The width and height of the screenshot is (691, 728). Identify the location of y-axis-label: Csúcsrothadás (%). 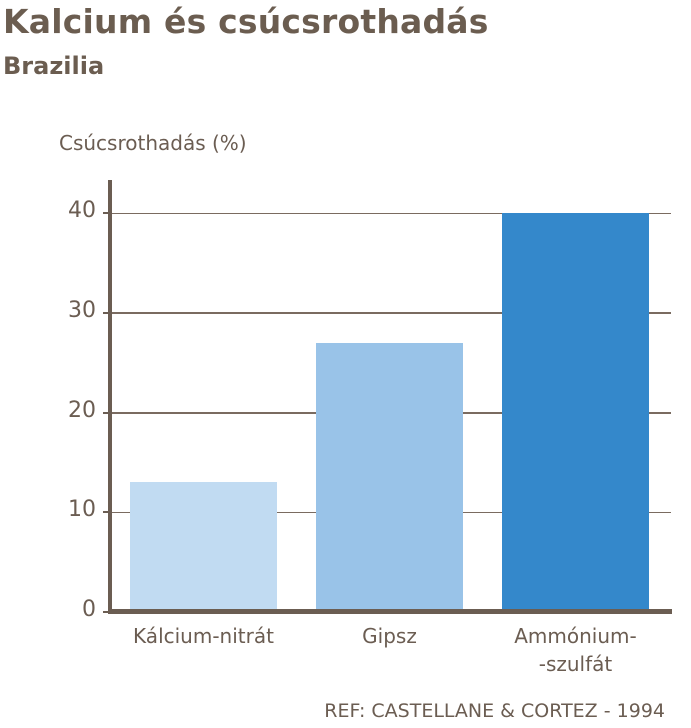
(153, 143).